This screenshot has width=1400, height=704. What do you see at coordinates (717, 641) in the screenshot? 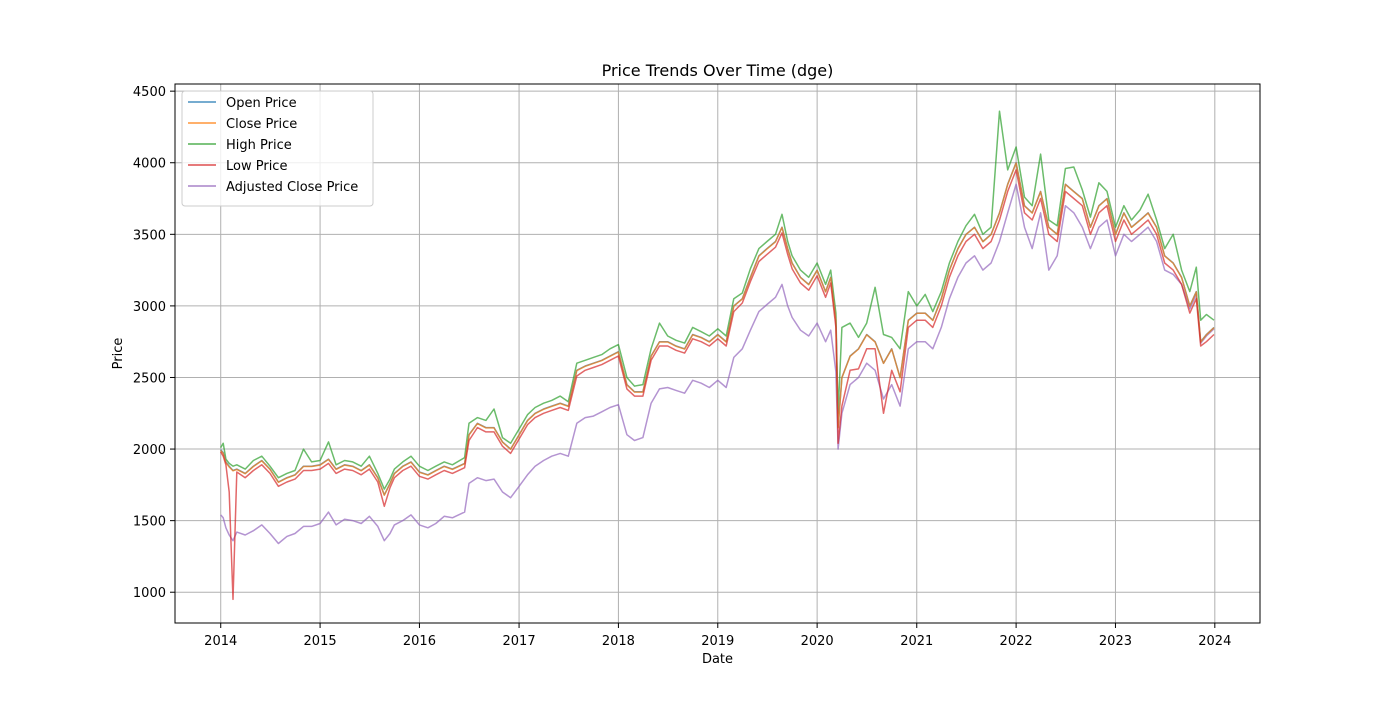
I see `x-tick-label: 2019` at bounding box center [717, 641].